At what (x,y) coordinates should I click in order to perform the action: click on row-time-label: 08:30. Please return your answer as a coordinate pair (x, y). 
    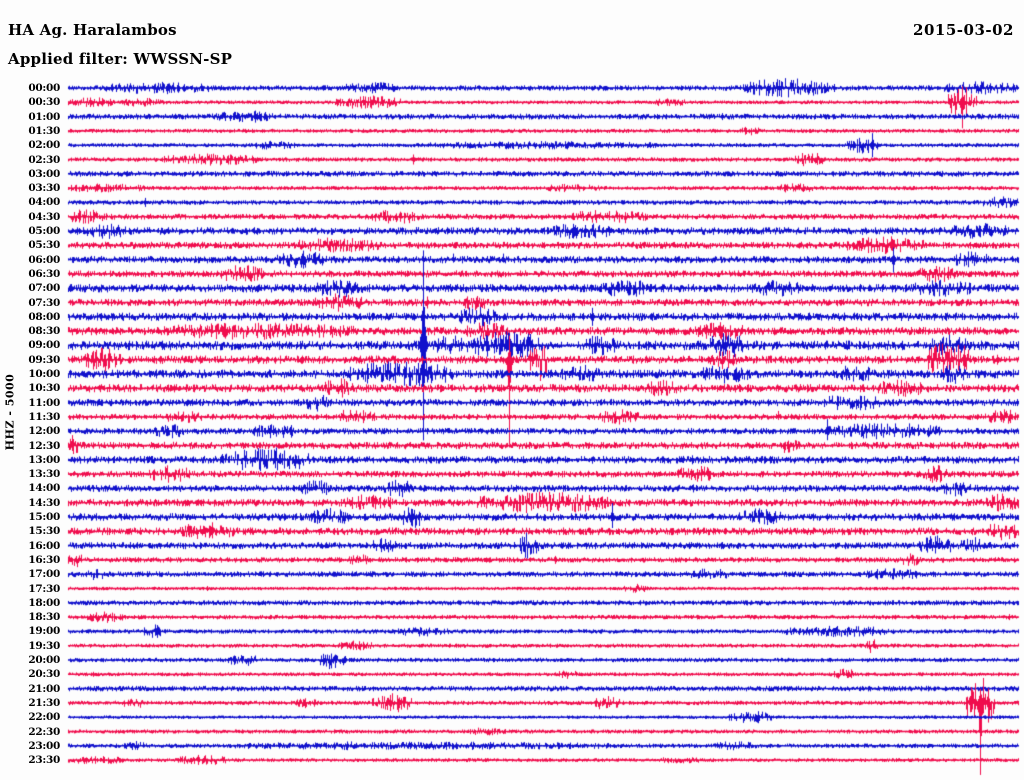
    Looking at the image, I should click on (44, 331).